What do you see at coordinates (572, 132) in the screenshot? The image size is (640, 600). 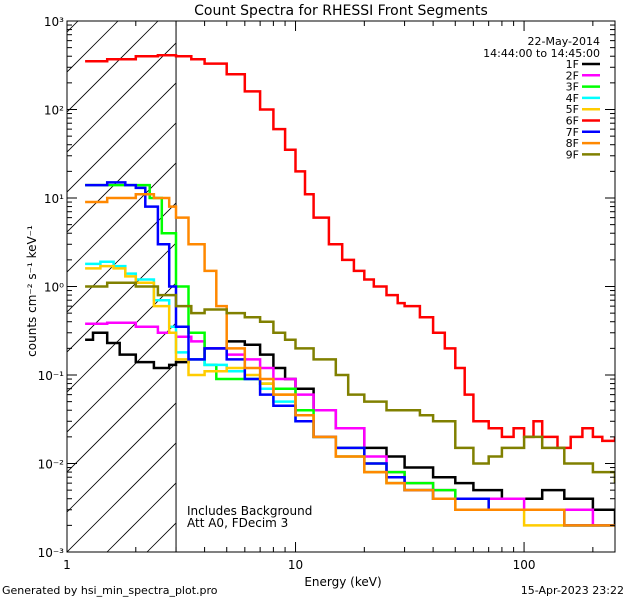 I see `legend-label-7F: 7F` at bounding box center [572, 132].